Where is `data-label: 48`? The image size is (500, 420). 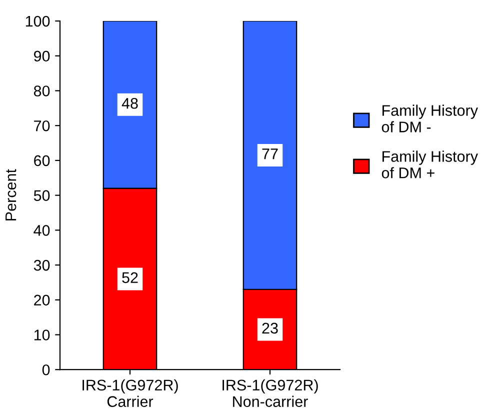 data-label: 48 is located at coordinates (130, 103).